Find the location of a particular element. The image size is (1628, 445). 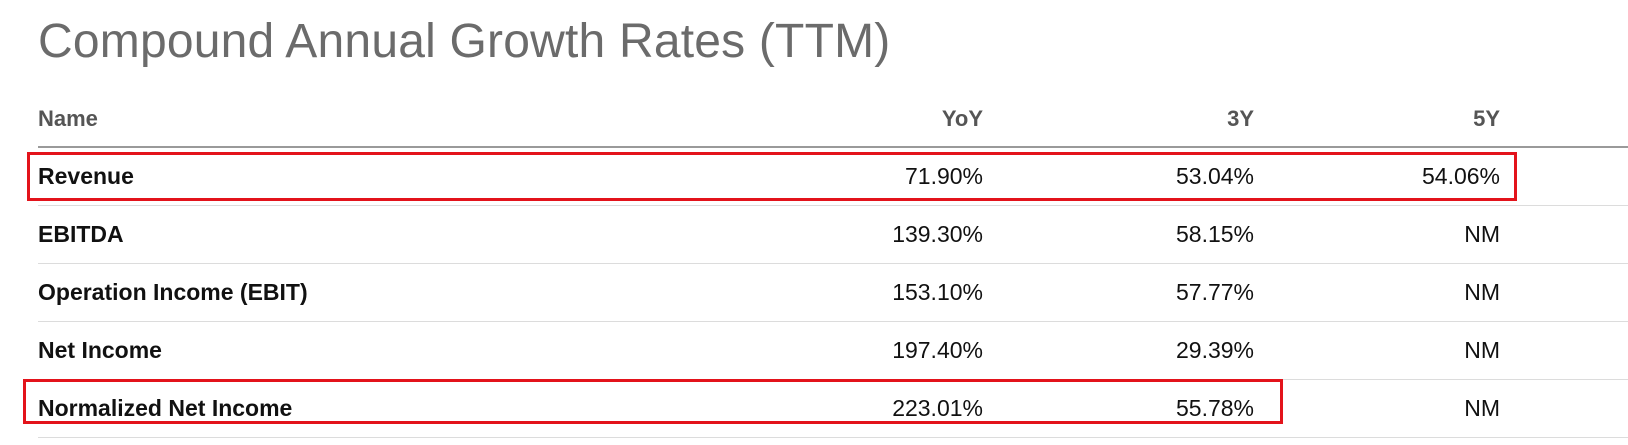

cell-yoy: 223.01% is located at coordinates (937, 408).